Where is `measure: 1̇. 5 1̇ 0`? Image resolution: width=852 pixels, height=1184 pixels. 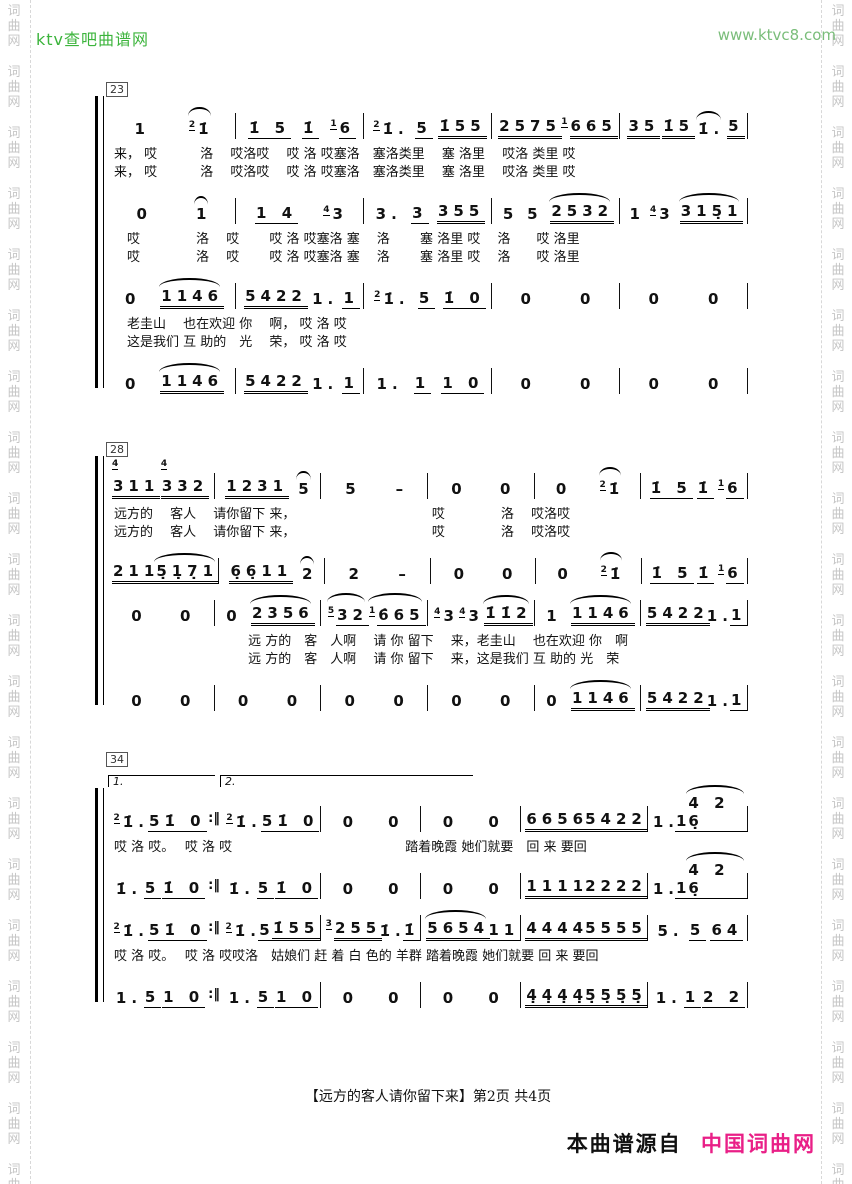 measure: 1̇. 5 1̇ 0 is located at coordinates (270, 889).